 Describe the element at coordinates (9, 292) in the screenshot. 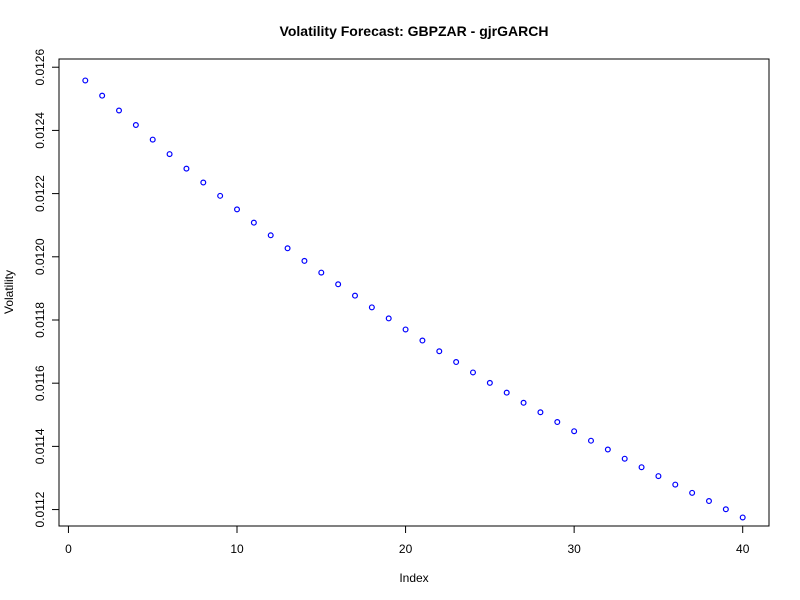

I see `y-axis-label: Volatility` at that location.